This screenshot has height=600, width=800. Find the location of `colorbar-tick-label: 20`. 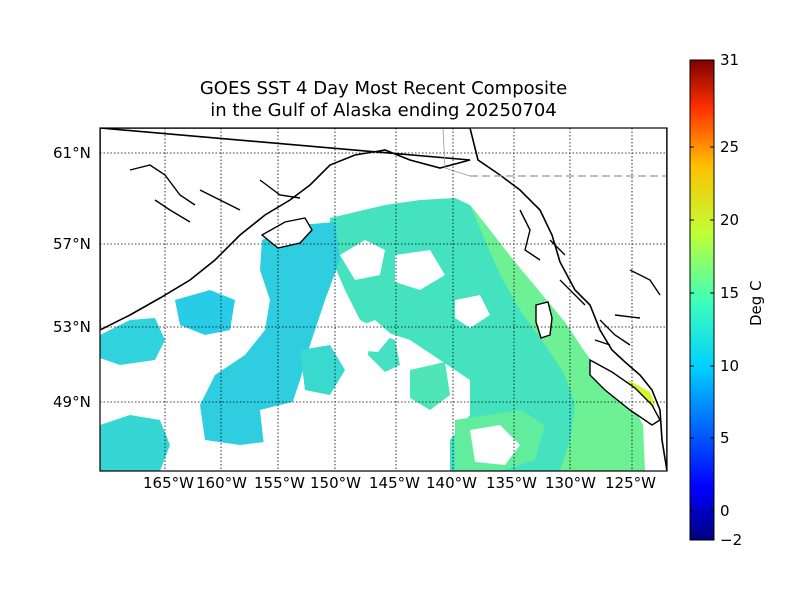

colorbar-tick-label: 20 is located at coordinates (730, 220).